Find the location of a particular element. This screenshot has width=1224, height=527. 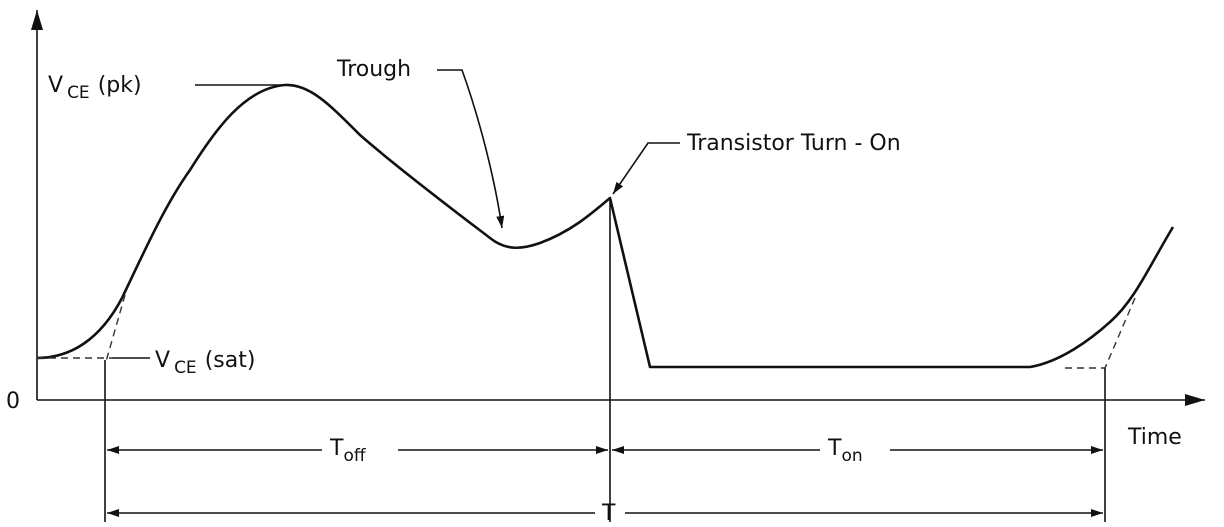

origin-label: 0 is located at coordinates (13, 401).